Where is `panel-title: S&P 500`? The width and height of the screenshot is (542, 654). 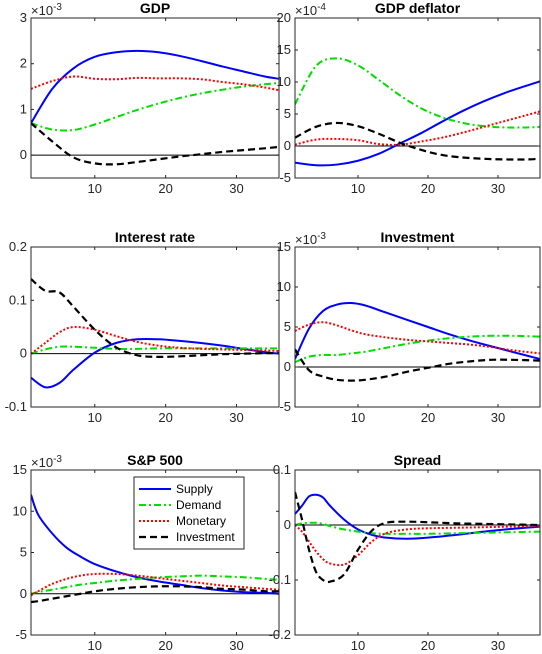
panel-title: S&P 500 is located at coordinates (155, 460).